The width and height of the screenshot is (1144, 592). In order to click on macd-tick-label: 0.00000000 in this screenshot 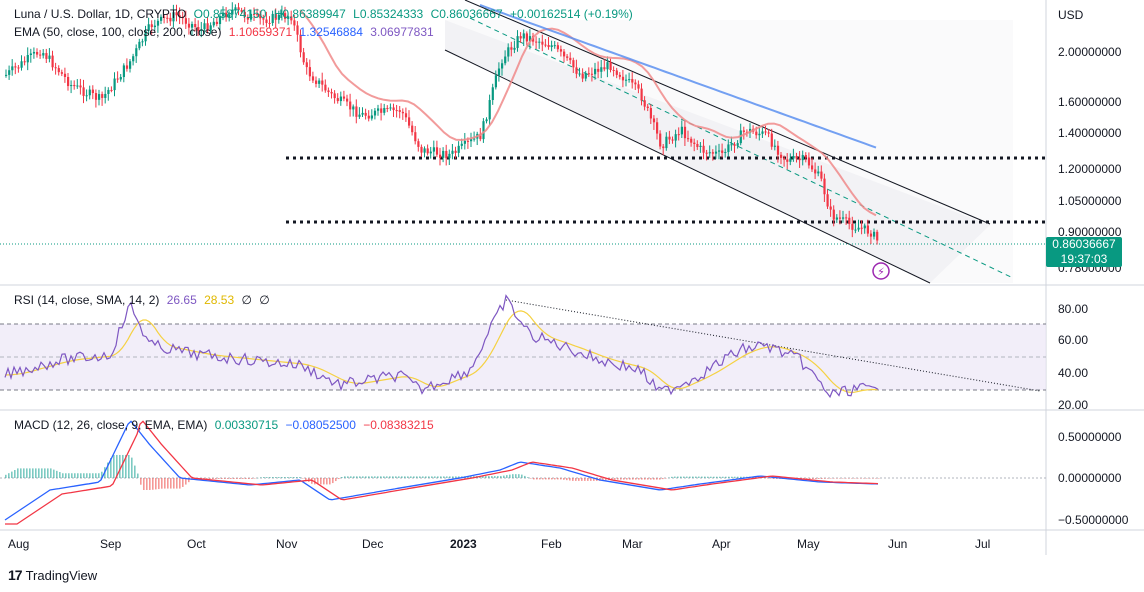, I will do `click(1090, 478)`.